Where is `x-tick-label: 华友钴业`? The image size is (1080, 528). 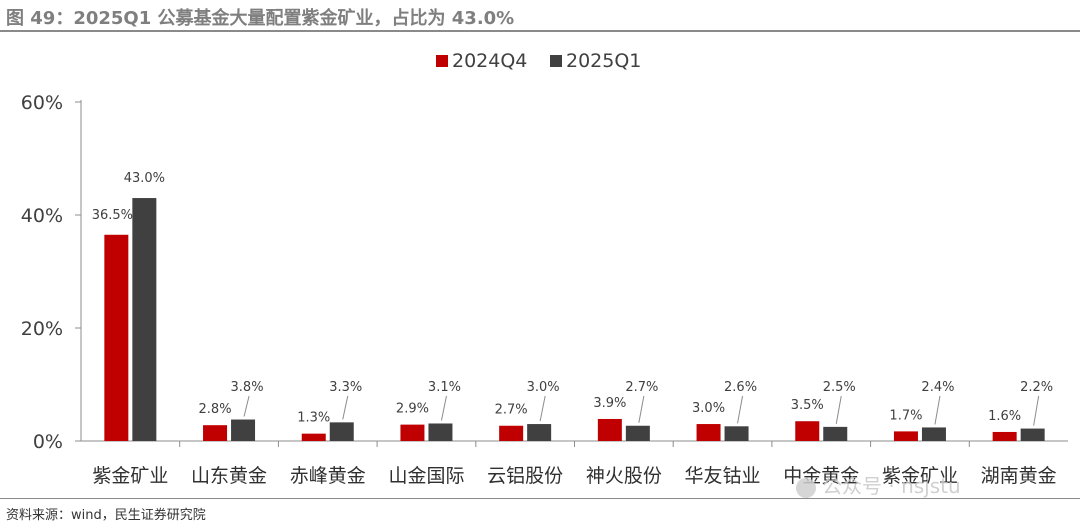
x-tick-label: 华友钴业 is located at coordinates (723, 476).